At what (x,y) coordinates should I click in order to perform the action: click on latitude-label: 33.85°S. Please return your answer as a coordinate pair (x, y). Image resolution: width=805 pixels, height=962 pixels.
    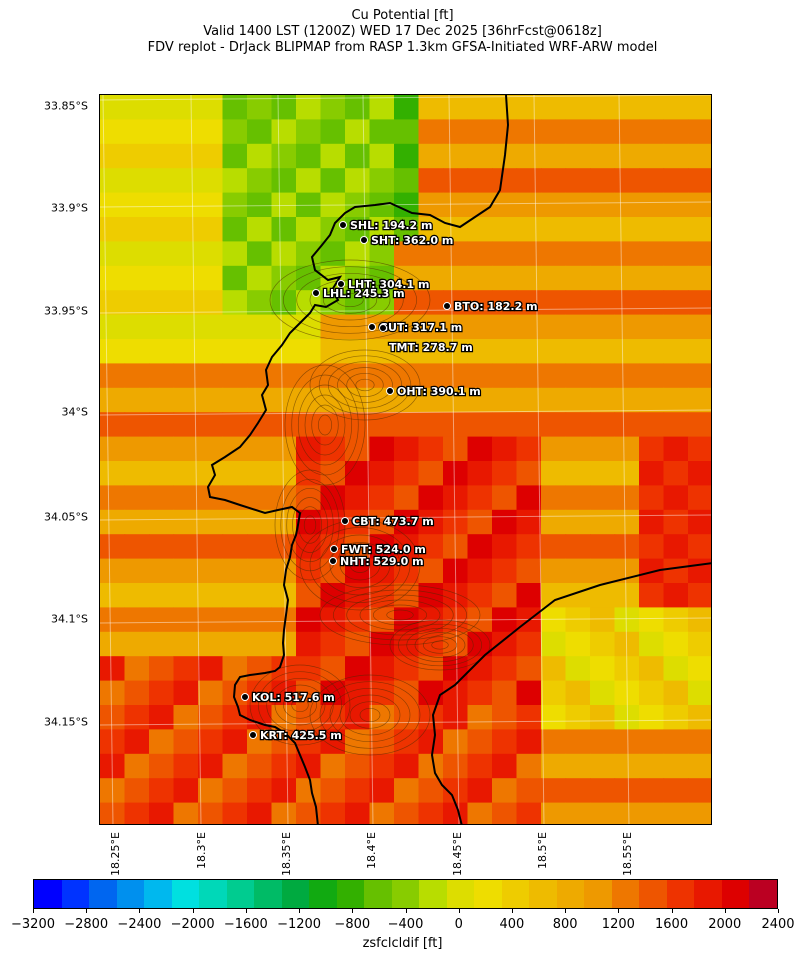
    Looking at the image, I should click on (66, 106).